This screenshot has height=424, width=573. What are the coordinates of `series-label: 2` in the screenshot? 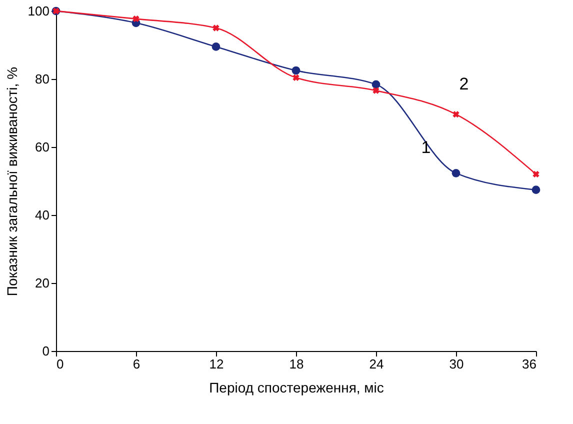 It's located at (464, 84).